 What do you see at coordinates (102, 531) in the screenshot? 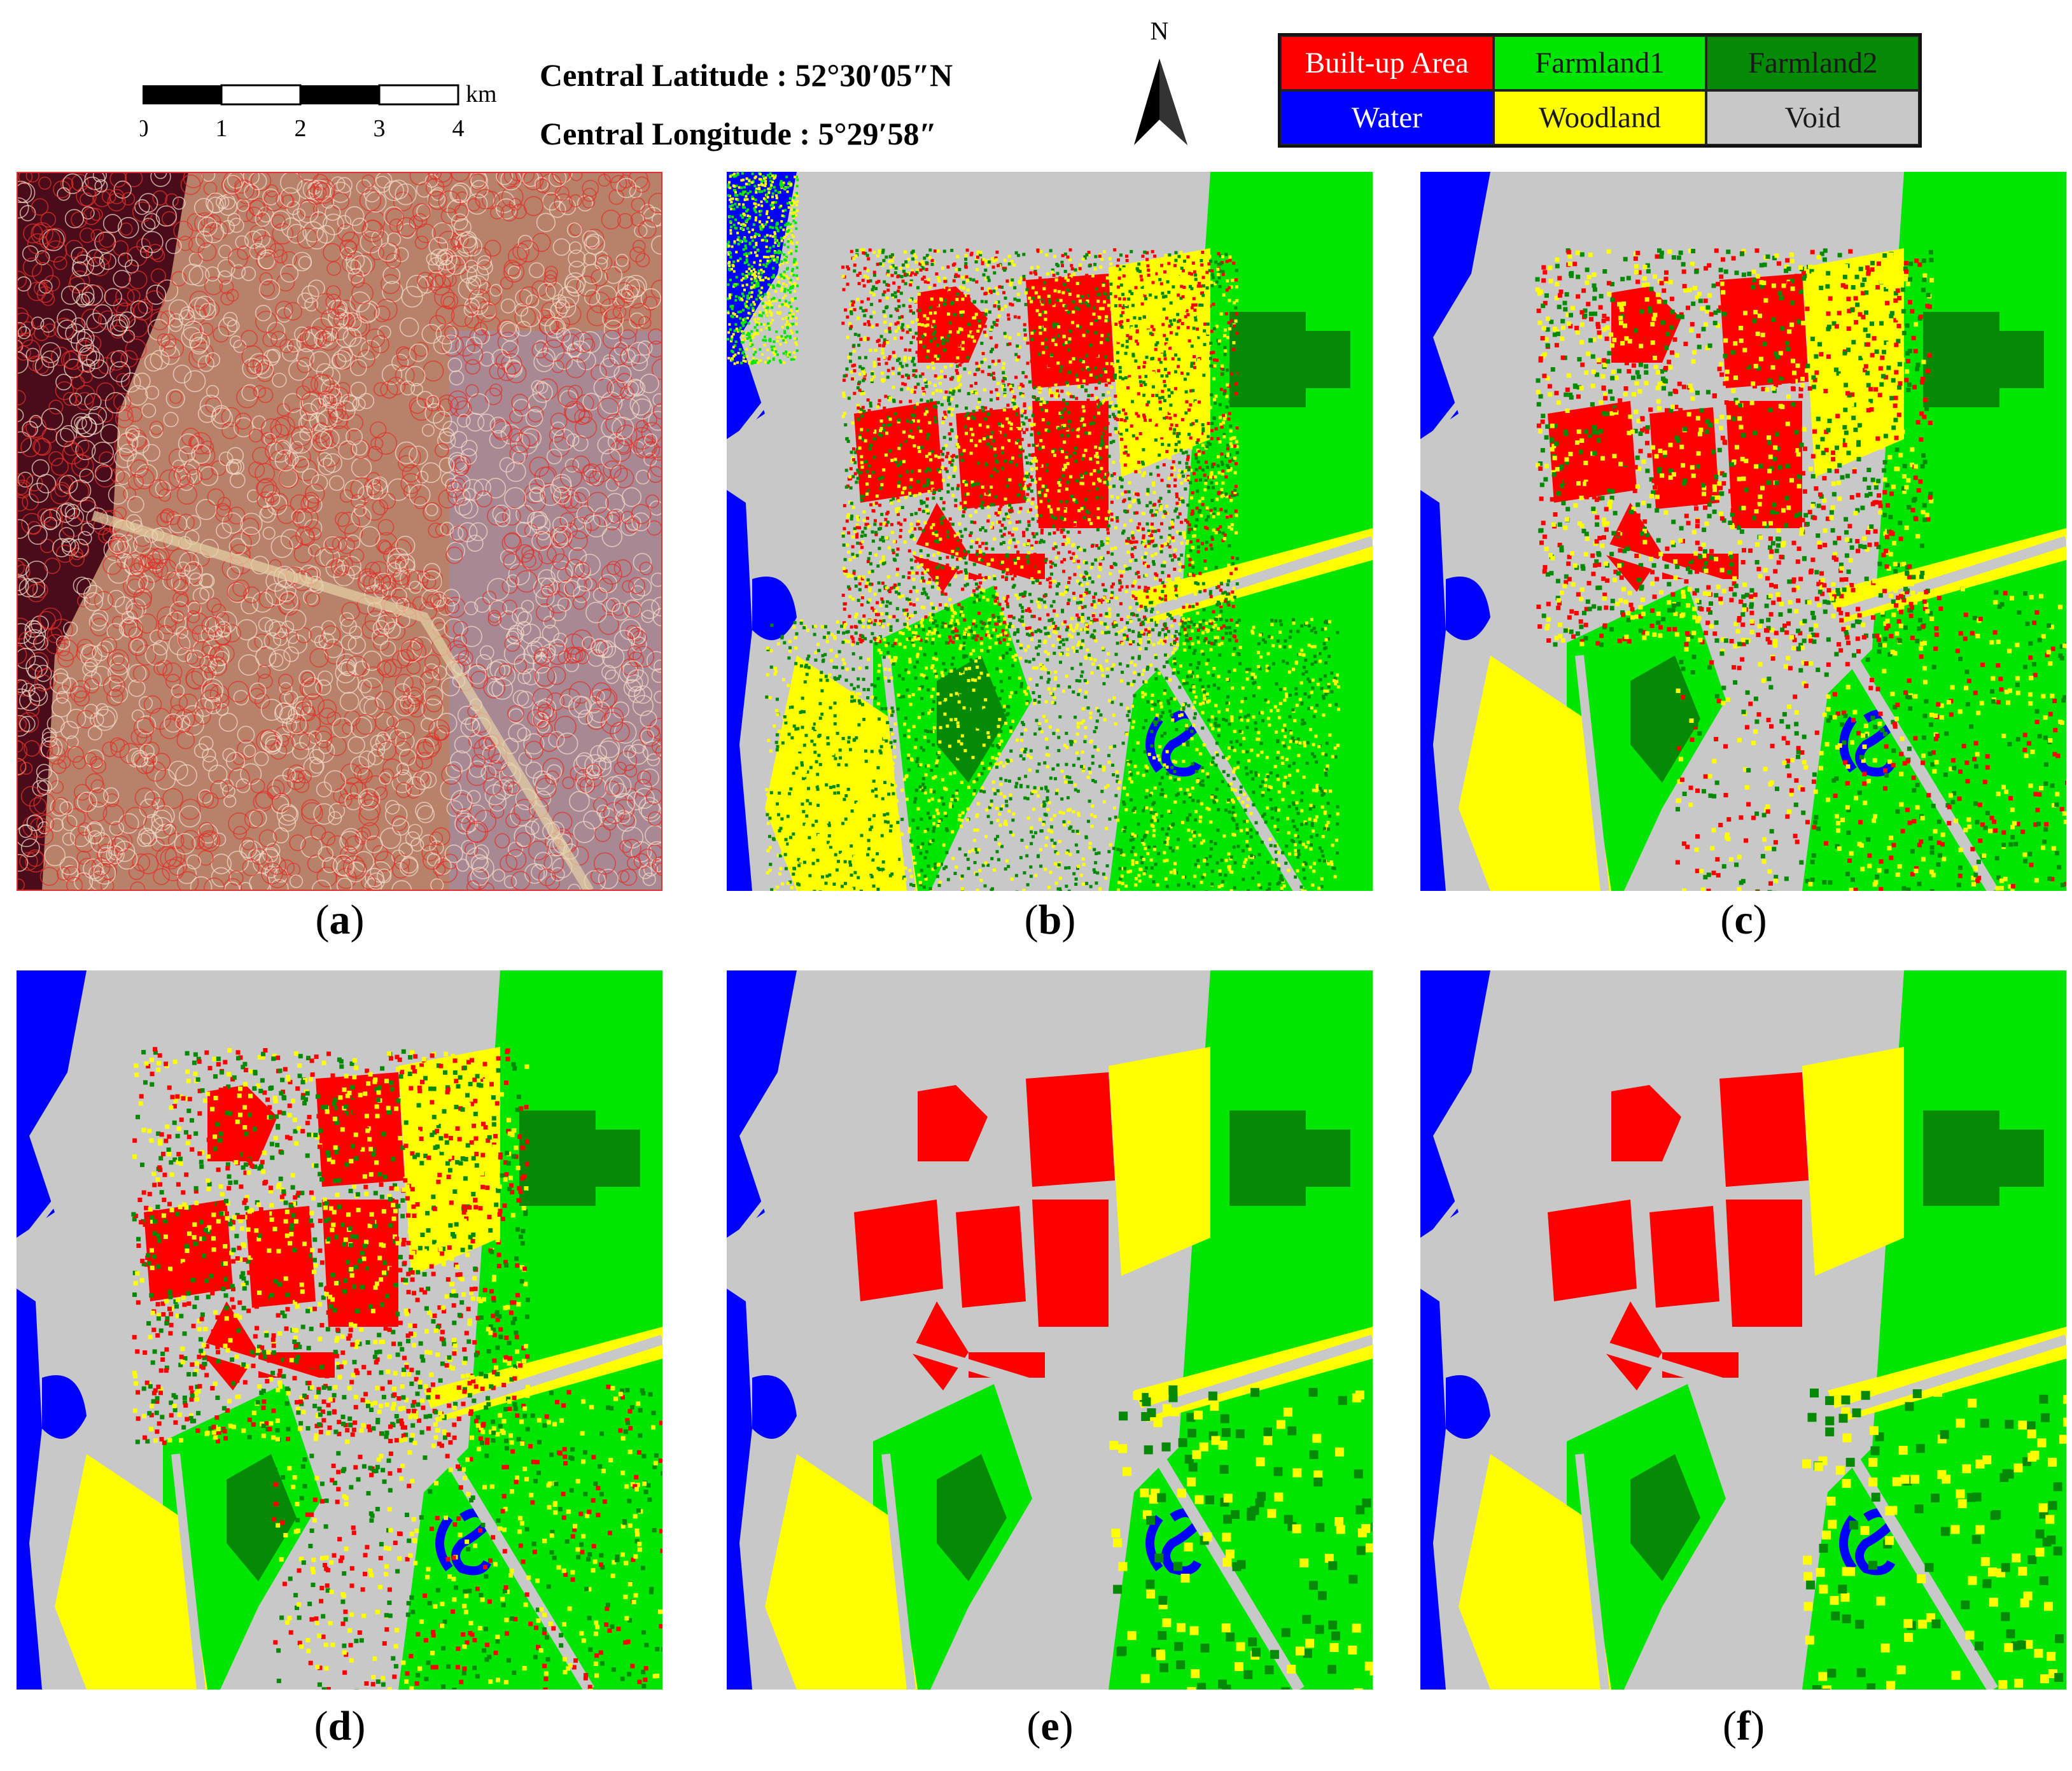
I see `sar-water-dark-region` at bounding box center [102, 531].